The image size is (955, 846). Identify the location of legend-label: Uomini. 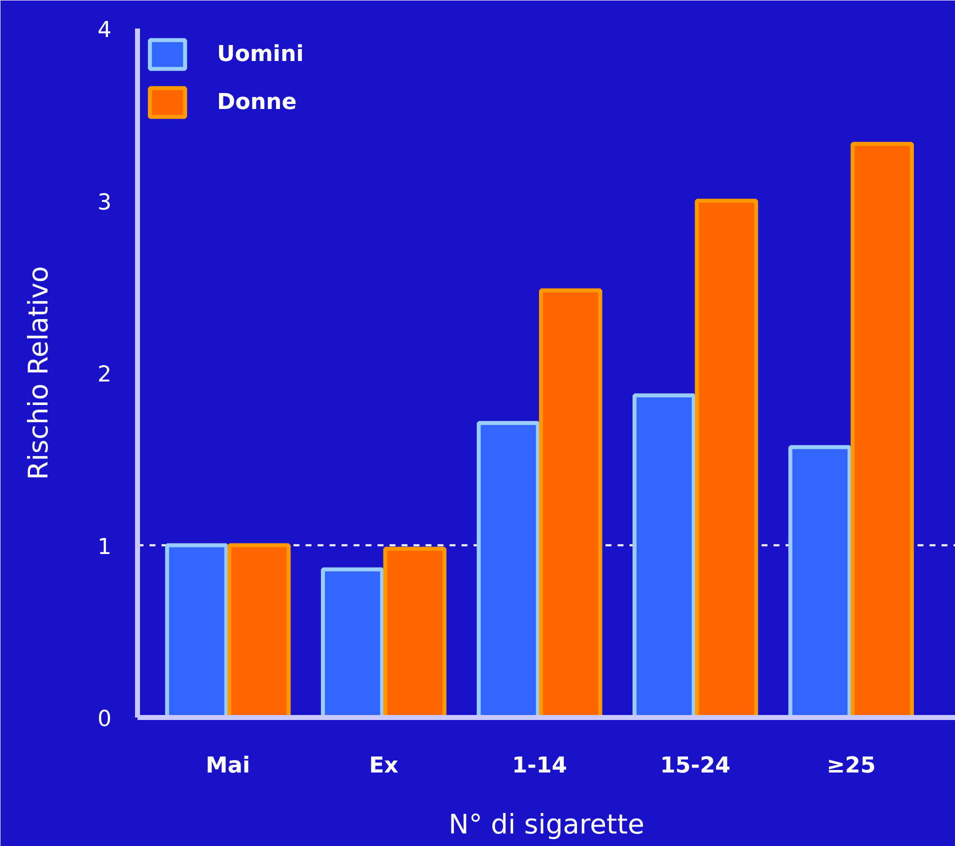
(260, 54).